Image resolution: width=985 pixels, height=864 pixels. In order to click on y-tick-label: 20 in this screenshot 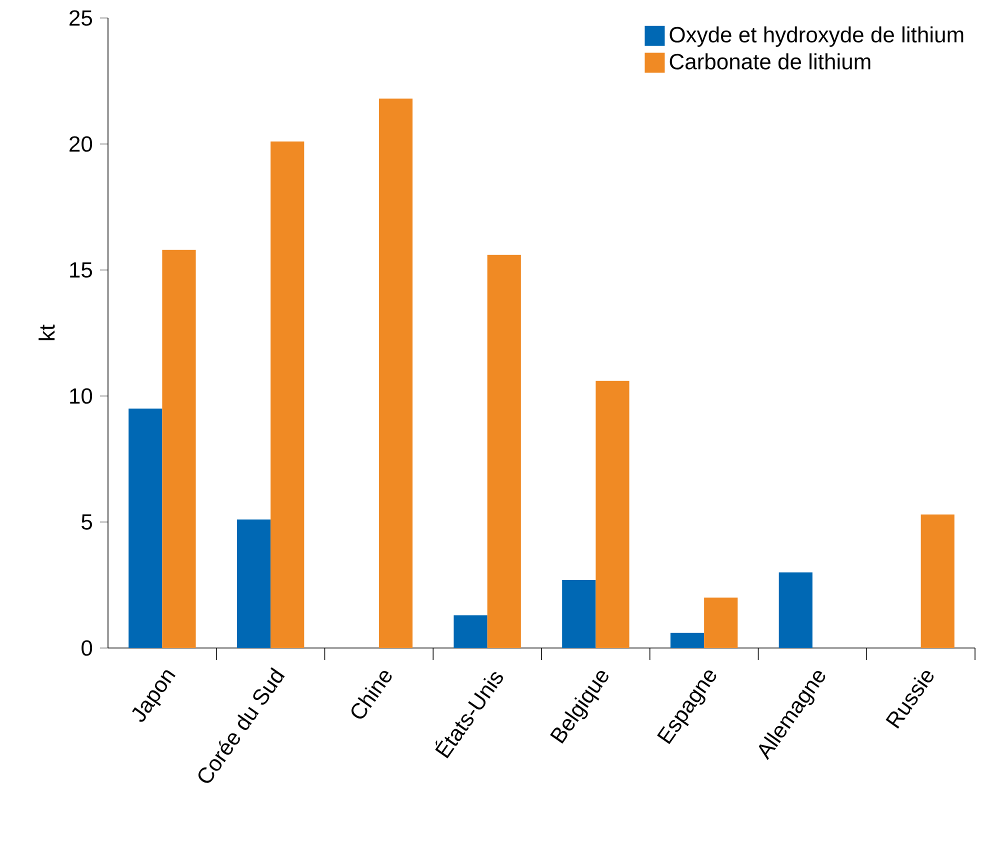, I will do `click(81, 144)`.